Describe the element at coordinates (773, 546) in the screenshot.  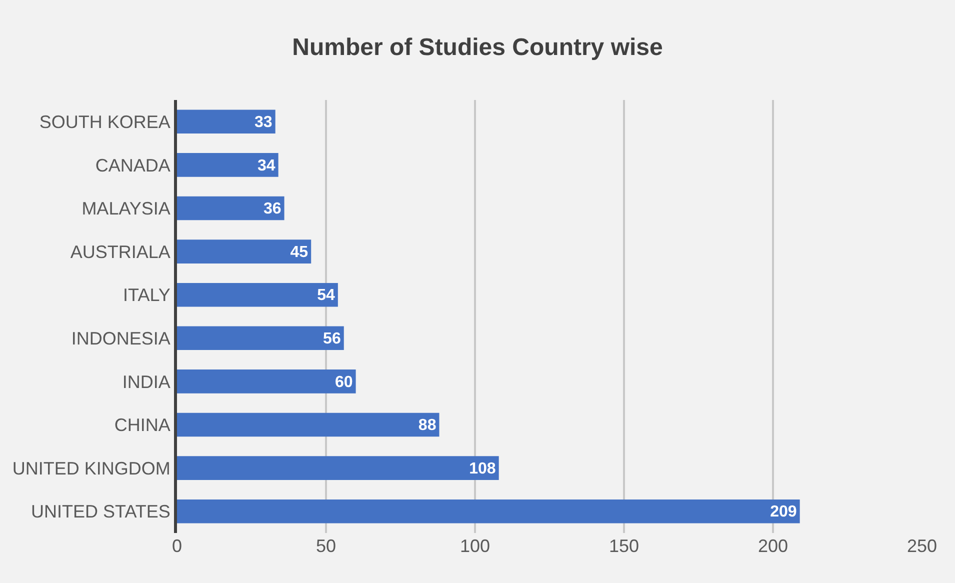
I see `x-tick-label: 200` at that location.